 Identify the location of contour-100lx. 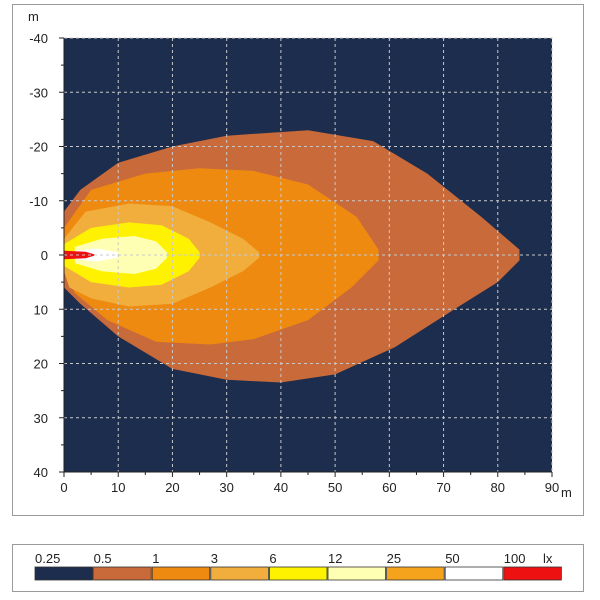
(80, 255).